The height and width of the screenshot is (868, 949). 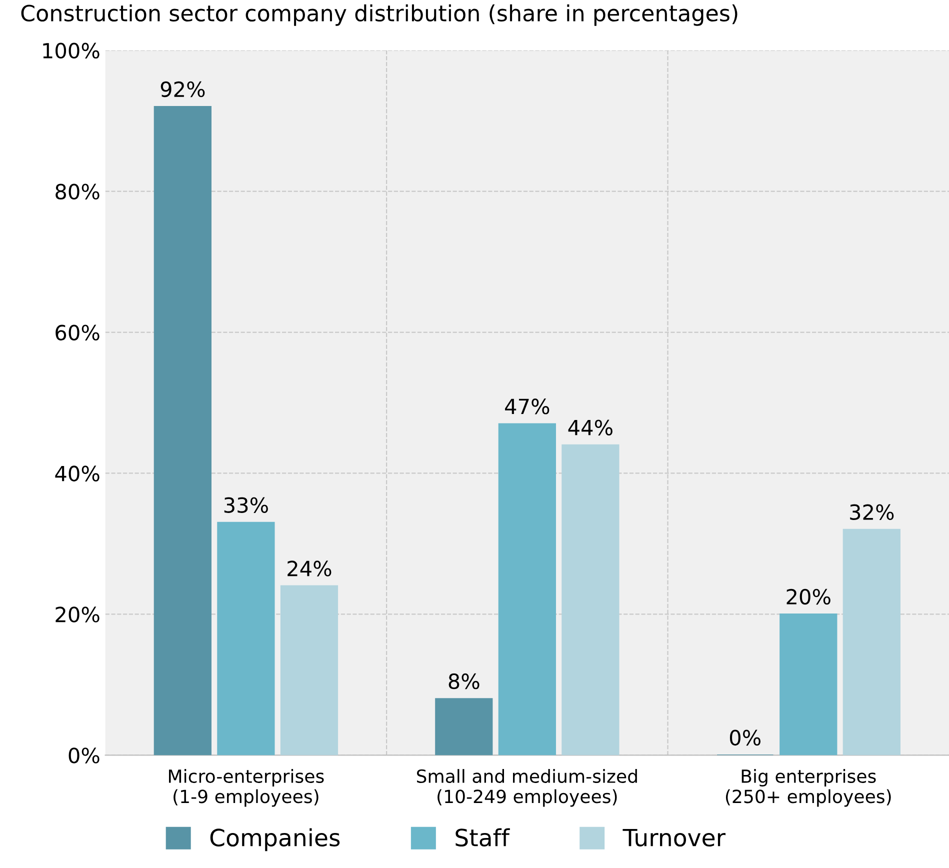 What do you see at coordinates (182, 89) in the screenshot?
I see `data-label: 92%` at bounding box center [182, 89].